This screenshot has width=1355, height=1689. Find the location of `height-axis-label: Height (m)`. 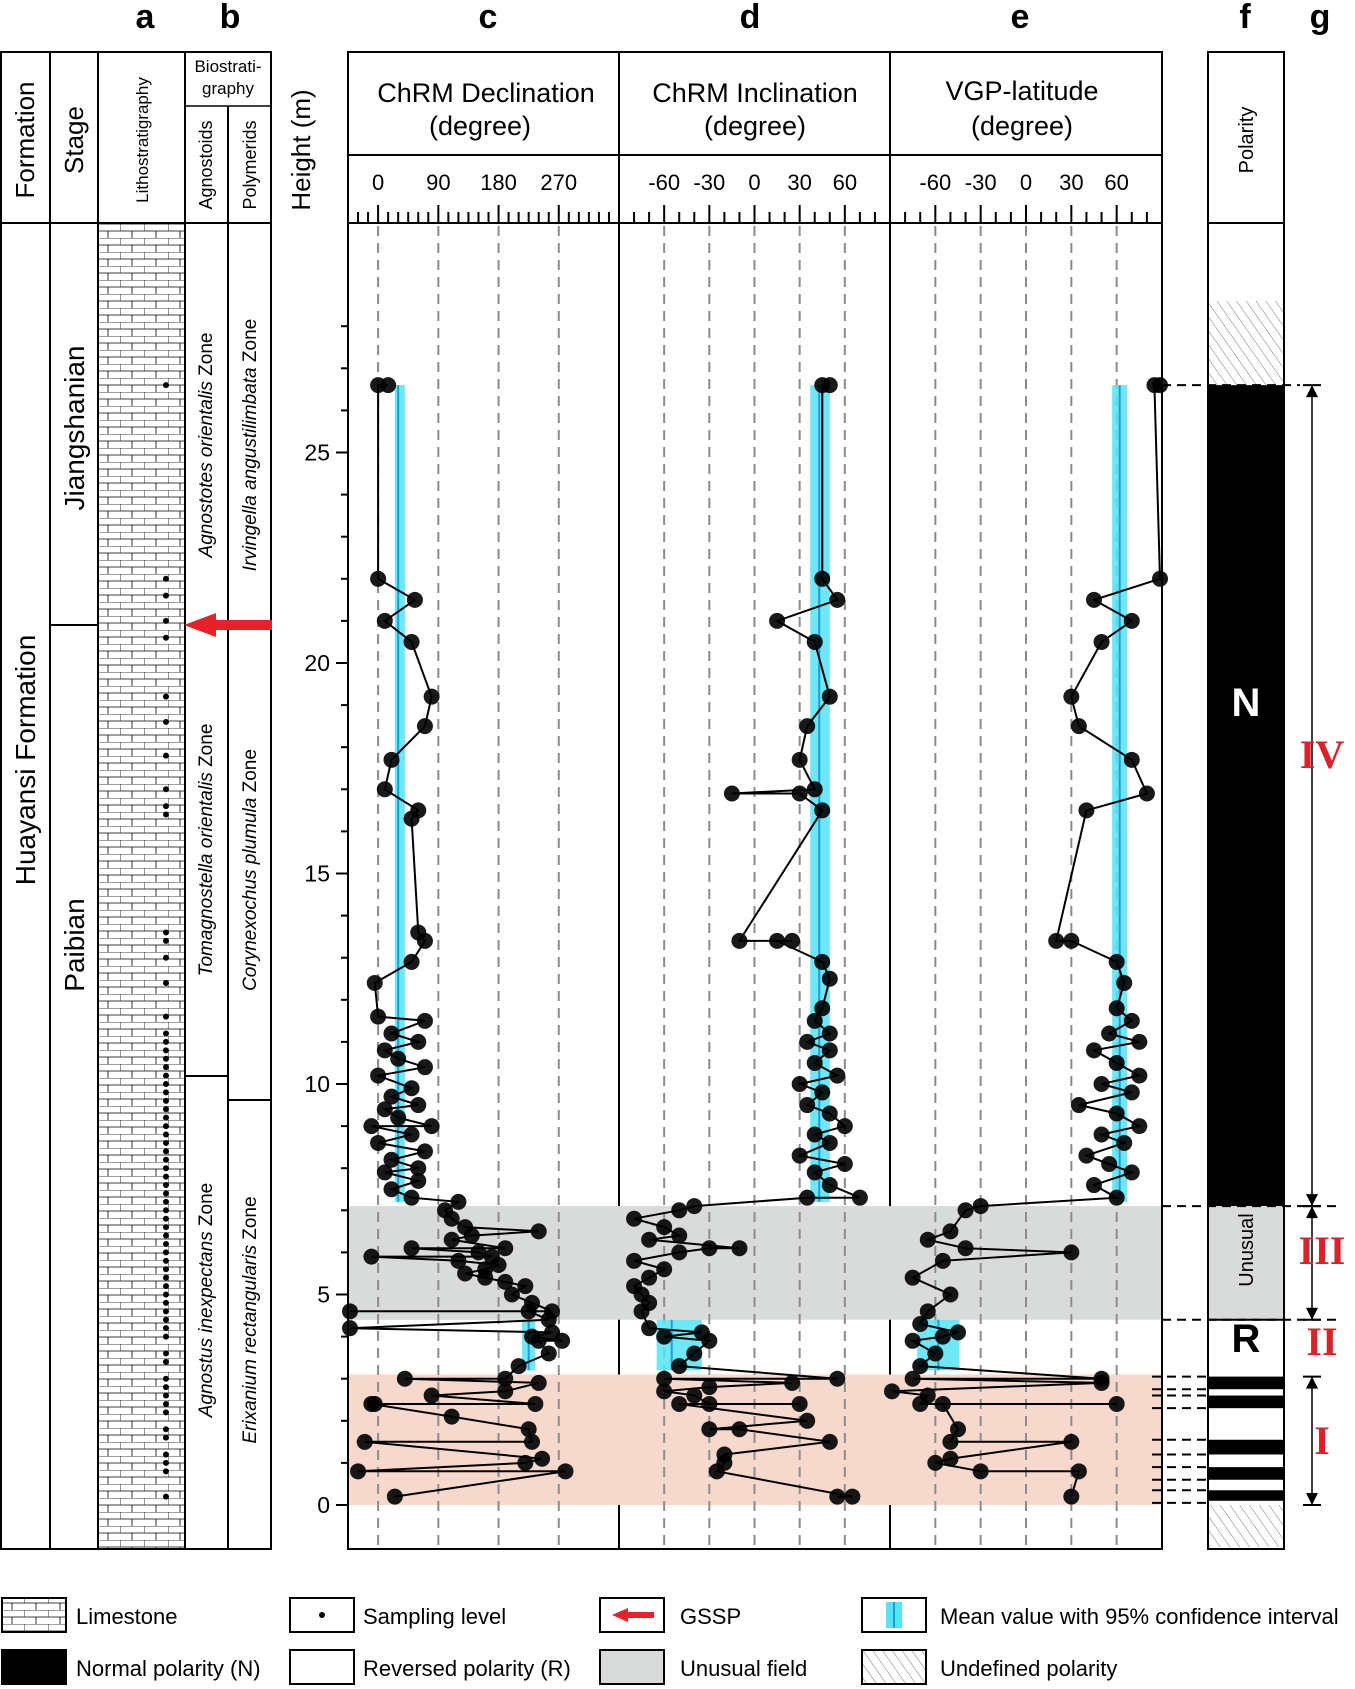

height-axis-label: Height (m) is located at coordinates (301, 149).